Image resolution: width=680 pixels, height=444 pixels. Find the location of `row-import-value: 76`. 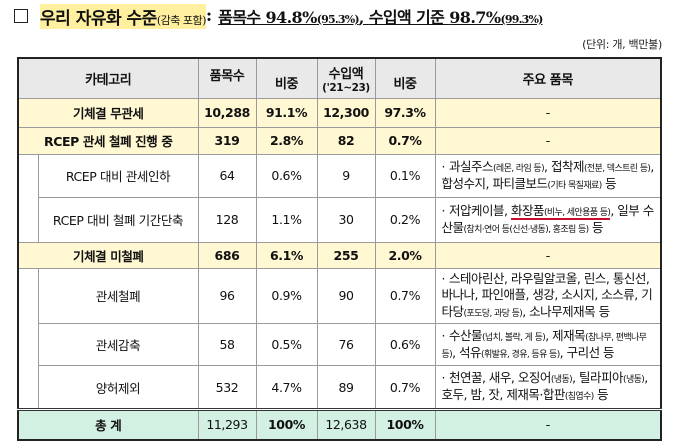

row-import-value: 76 is located at coordinates (346, 345).